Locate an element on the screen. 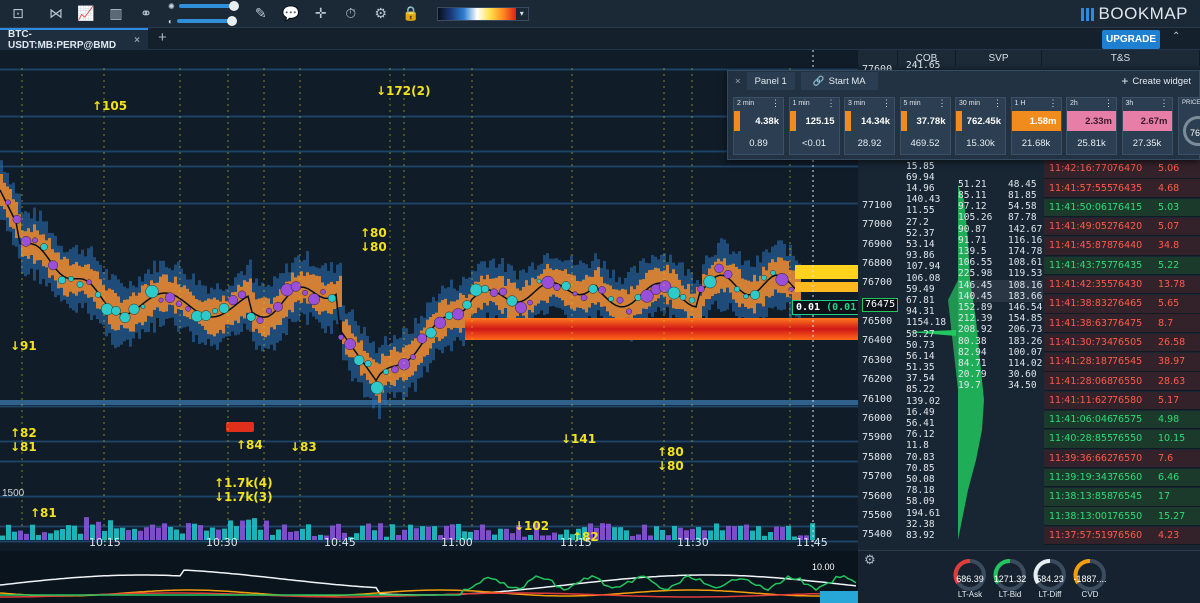  ask-liquidity-level is located at coordinates (826, 272).